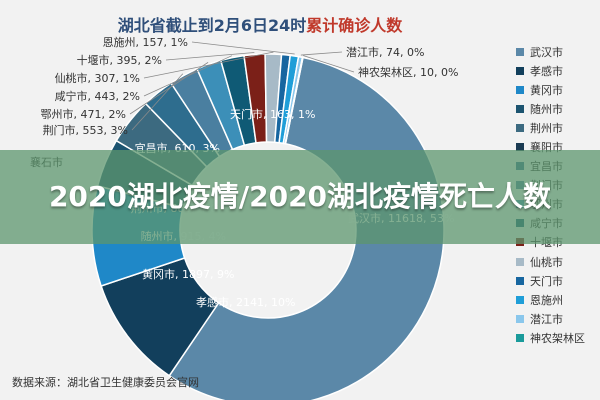 This screenshot has height=400, width=600. I want to click on legend-label-15: 神农架林区, so click(557, 338).